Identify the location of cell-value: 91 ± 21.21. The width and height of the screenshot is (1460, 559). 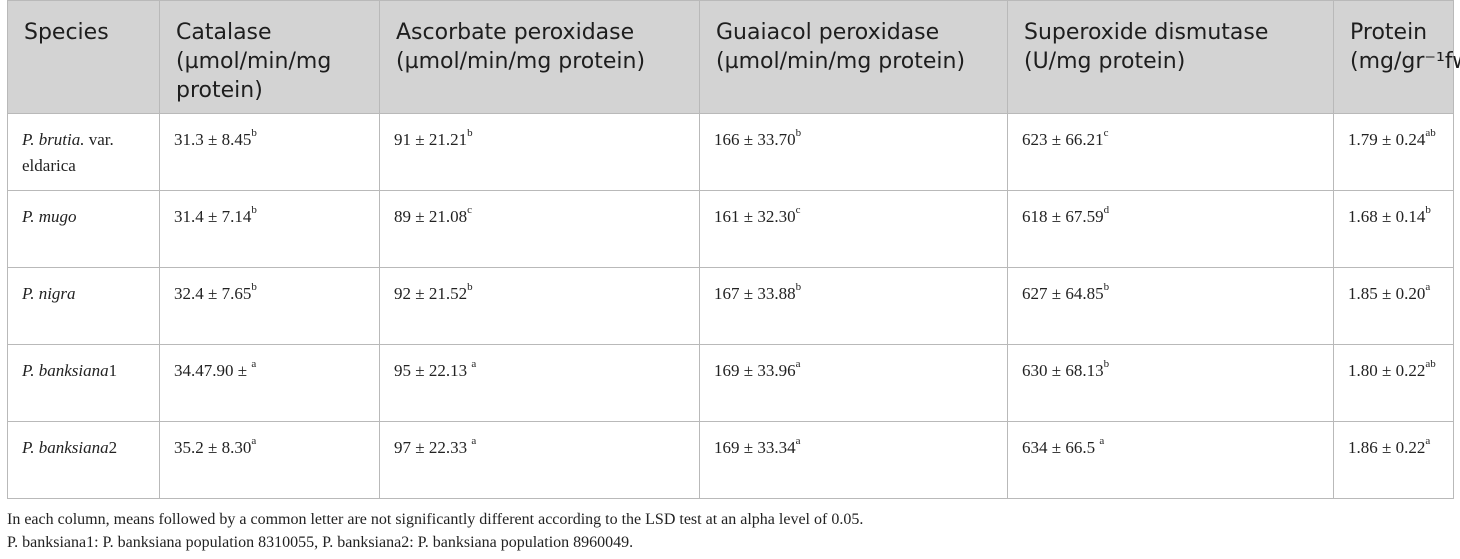
(431, 139).